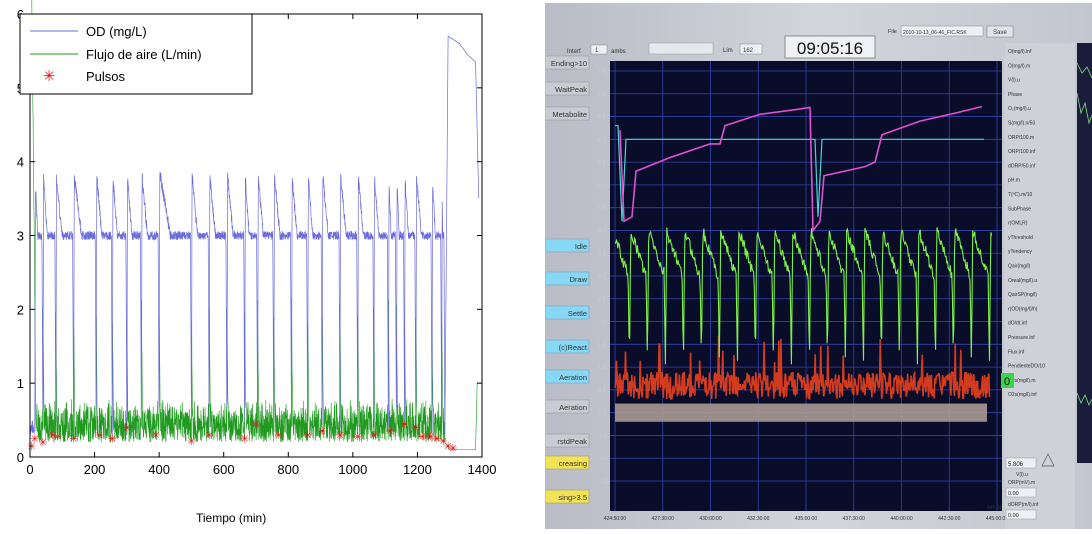 This screenshot has height=534, width=1092. I want to click on svg-text: ORP(mV).m, so click(1021, 483).